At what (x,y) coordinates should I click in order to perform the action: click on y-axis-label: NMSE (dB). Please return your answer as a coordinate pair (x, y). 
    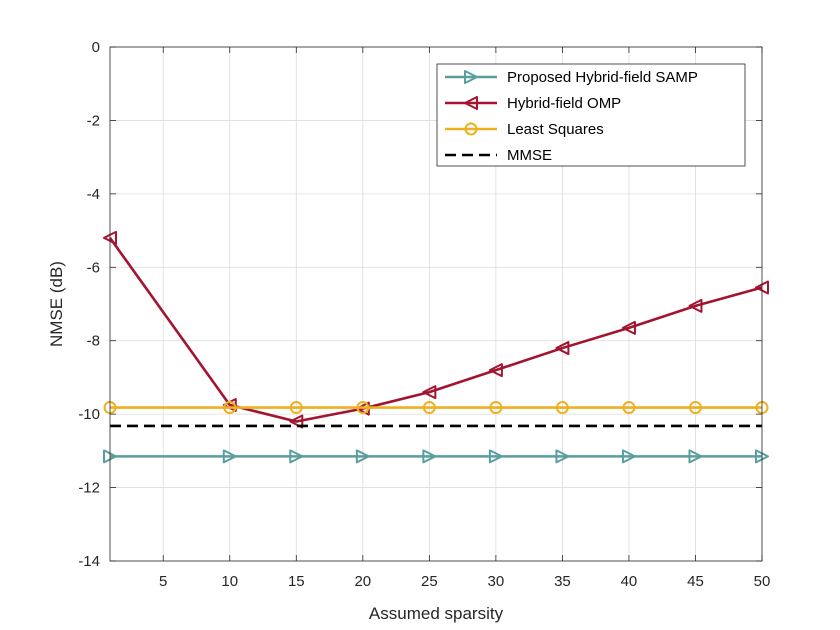
    Looking at the image, I should click on (56, 304).